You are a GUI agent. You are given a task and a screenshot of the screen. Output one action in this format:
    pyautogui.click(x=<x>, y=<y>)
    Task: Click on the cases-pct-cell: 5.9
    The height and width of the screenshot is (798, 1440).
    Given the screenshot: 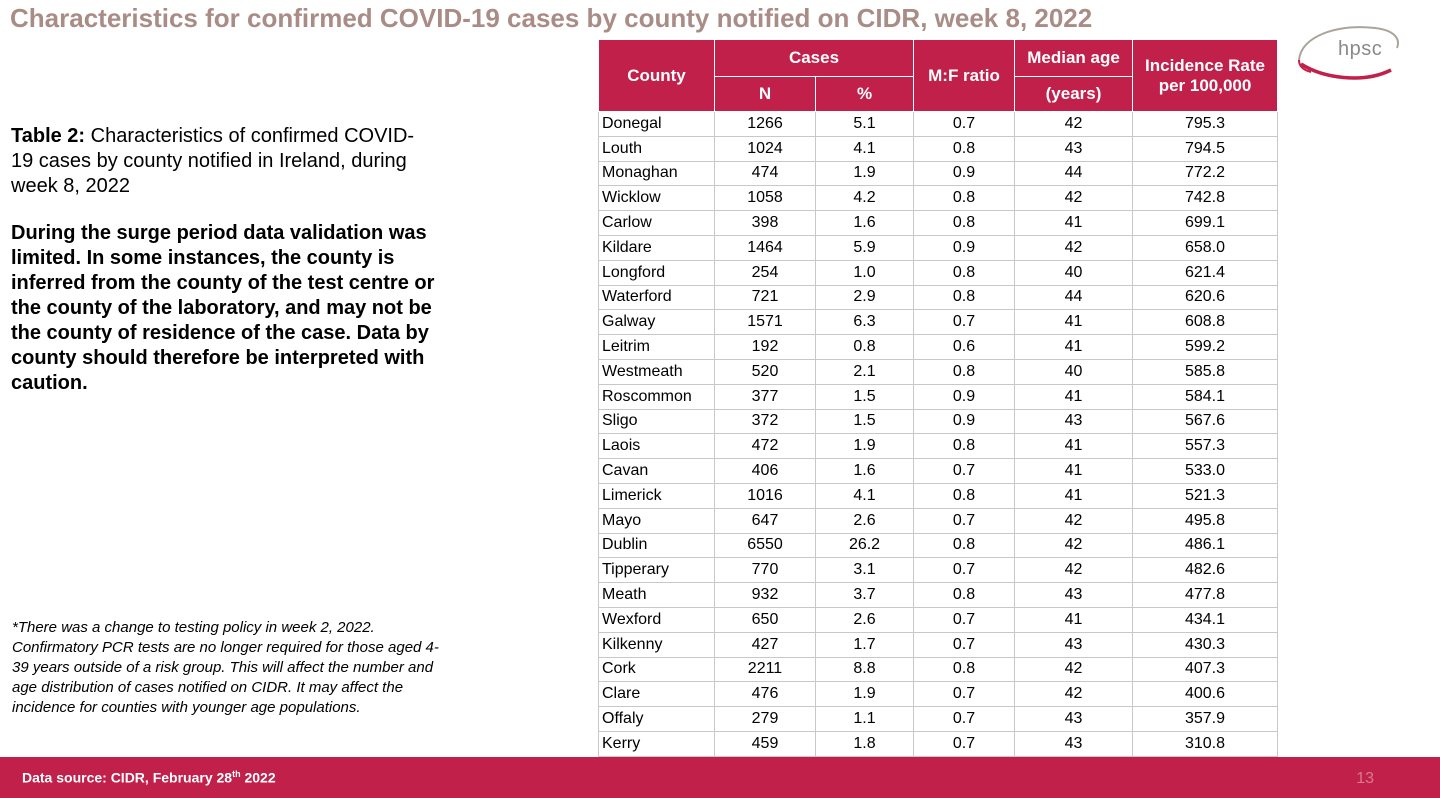 What is the action you would take?
    pyautogui.click(x=864, y=247)
    